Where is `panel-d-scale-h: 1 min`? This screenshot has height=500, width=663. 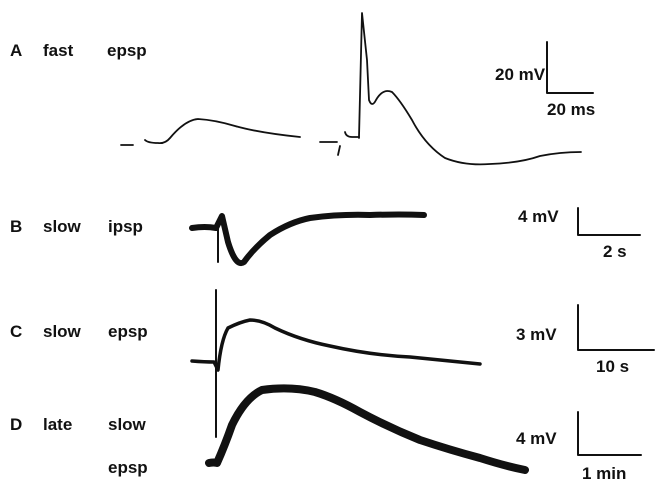
panel-d-scale-h: 1 min is located at coordinates (604, 473).